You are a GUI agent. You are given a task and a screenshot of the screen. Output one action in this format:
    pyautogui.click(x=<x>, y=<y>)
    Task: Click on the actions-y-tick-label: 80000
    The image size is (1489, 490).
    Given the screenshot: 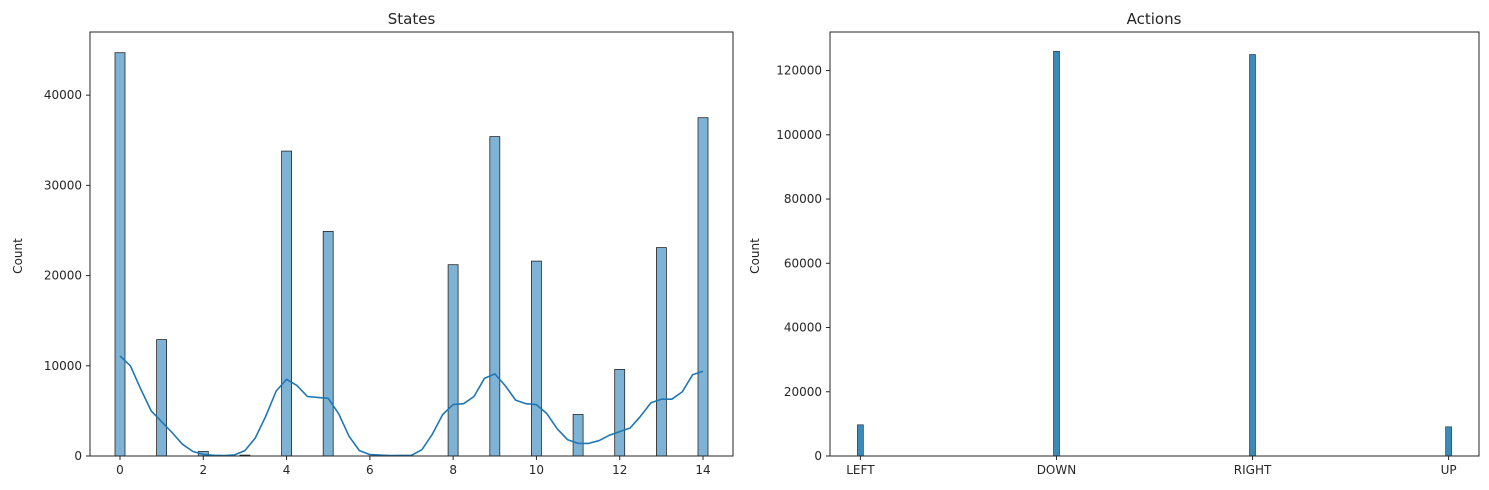 What is the action you would take?
    pyautogui.click(x=803, y=199)
    